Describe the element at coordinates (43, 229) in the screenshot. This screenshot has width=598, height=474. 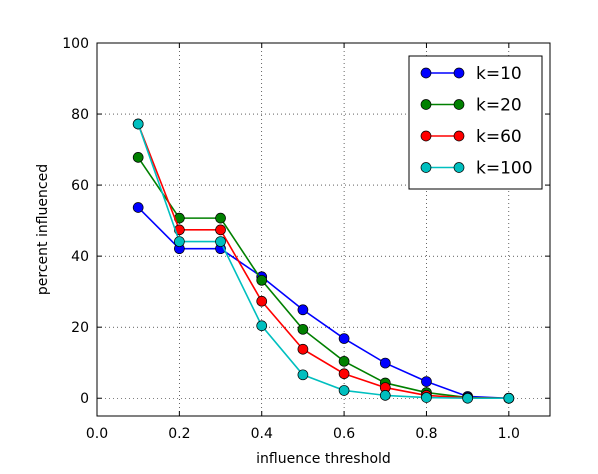
I see `y-axis-label: percent influenced` at that location.